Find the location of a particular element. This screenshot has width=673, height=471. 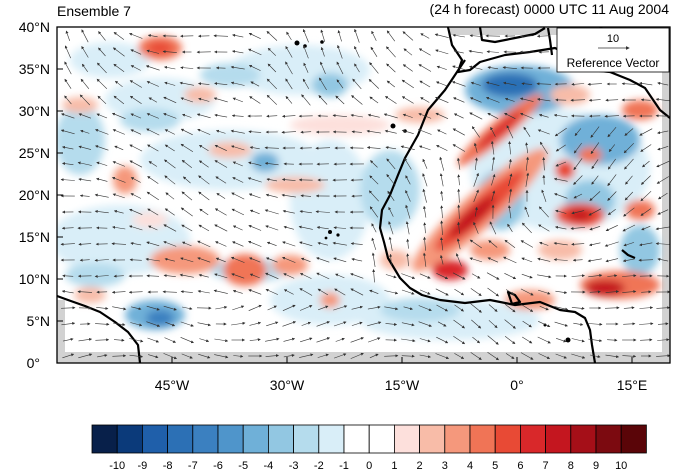

colorbar-label: 0 is located at coordinates (369, 465).